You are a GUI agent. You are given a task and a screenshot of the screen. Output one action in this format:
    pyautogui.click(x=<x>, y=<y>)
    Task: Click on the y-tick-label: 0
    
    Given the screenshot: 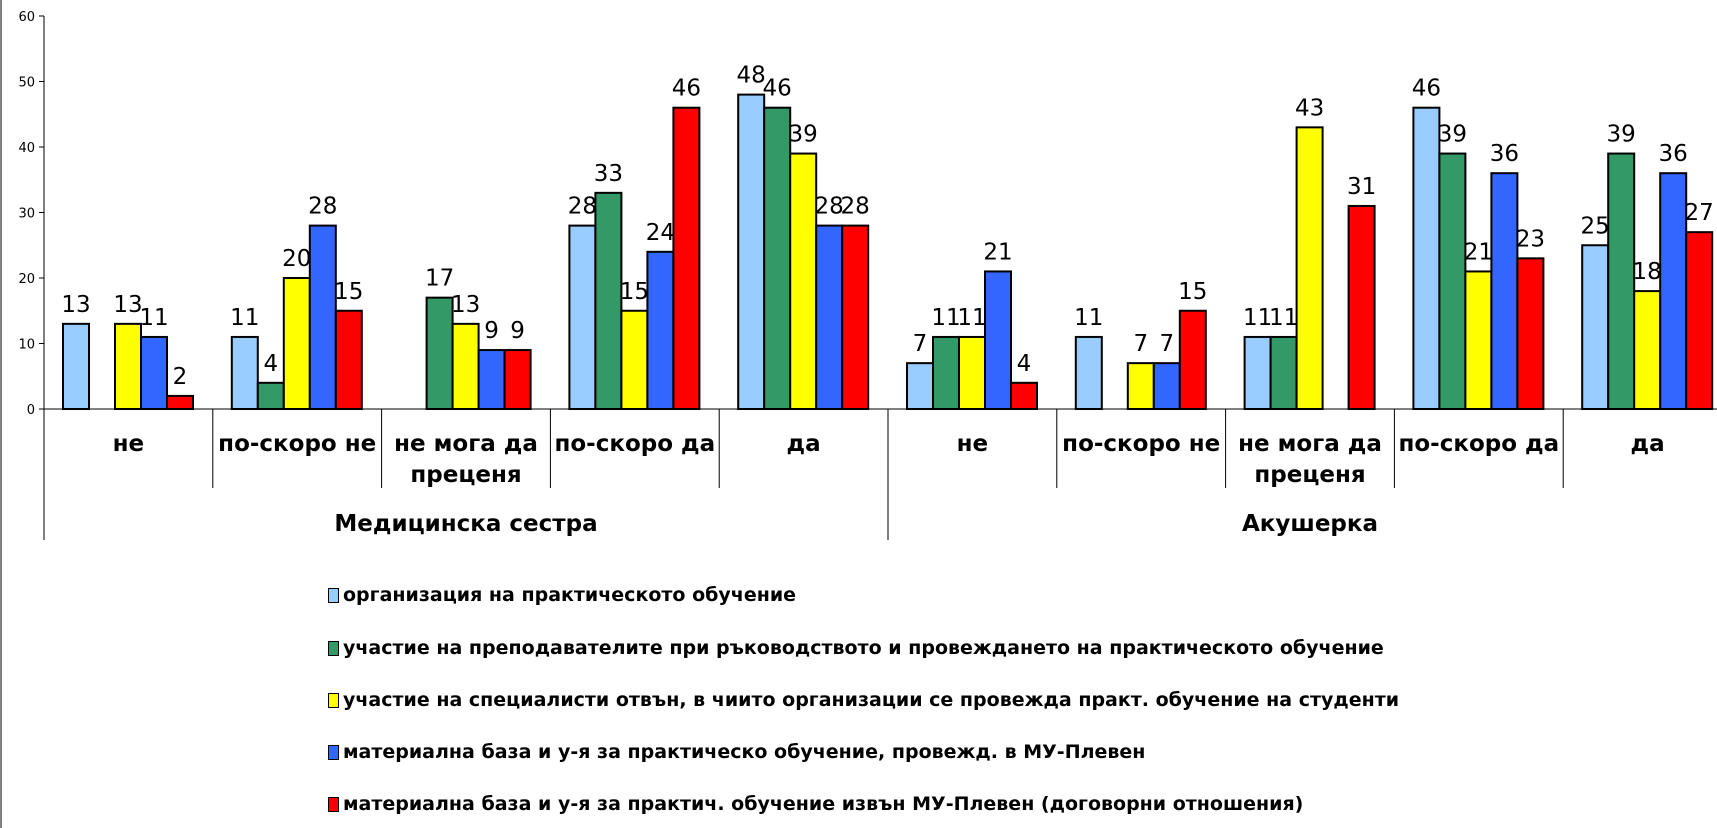 What is the action you would take?
    pyautogui.click(x=31, y=410)
    